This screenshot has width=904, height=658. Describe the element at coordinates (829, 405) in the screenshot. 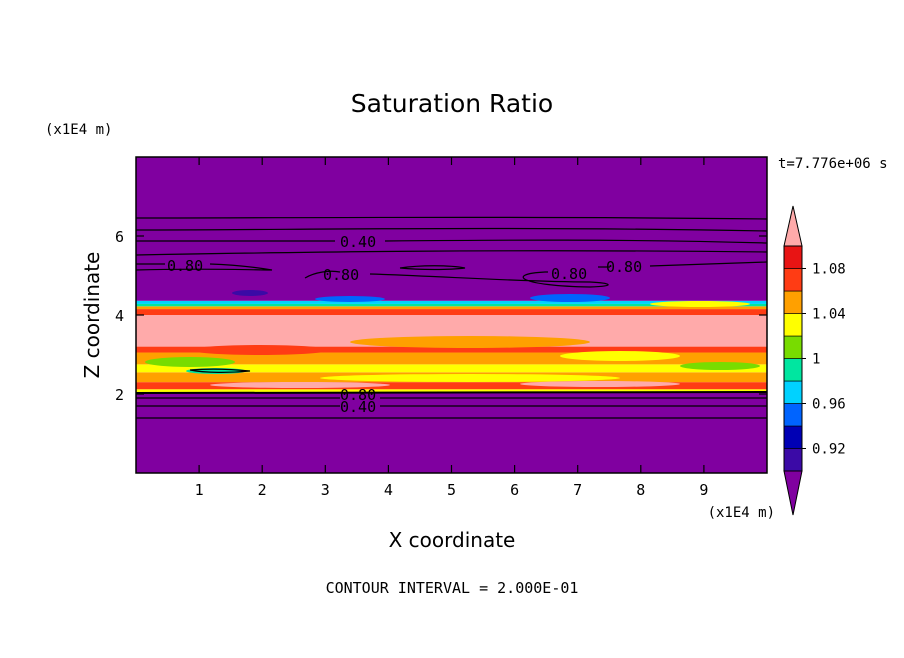

I see `colorbar-tick-label: 0.96` at that location.